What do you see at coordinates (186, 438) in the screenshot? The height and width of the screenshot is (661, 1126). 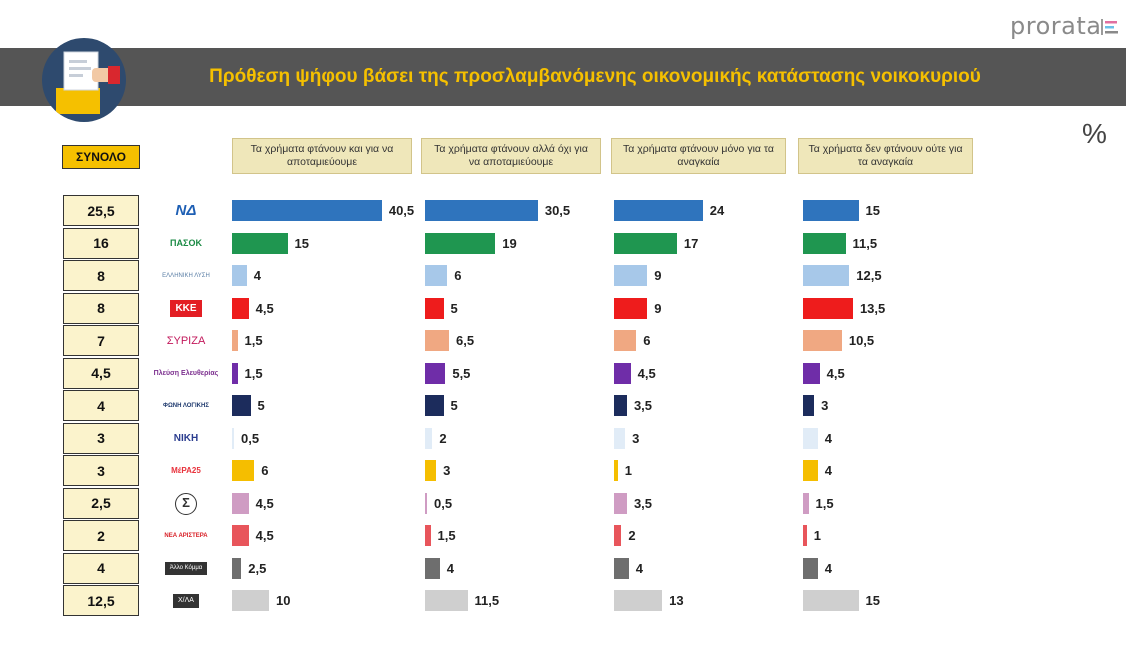 I see `party-logo-text: ΝΙΚΗ` at bounding box center [186, 438].